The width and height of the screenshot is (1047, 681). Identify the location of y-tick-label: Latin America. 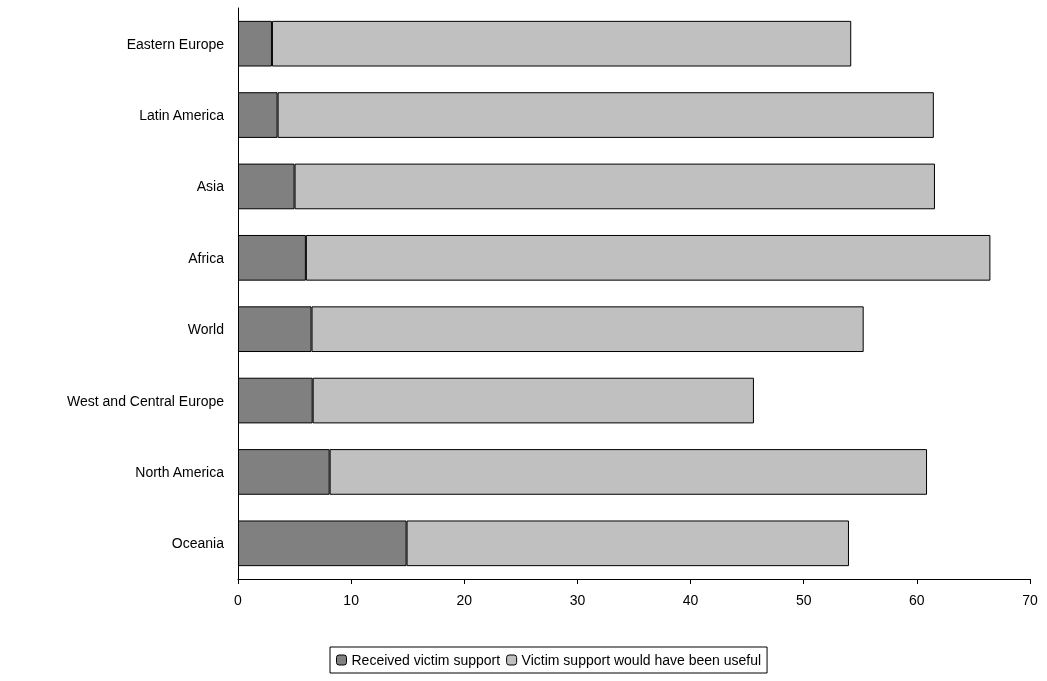
(182, 115).